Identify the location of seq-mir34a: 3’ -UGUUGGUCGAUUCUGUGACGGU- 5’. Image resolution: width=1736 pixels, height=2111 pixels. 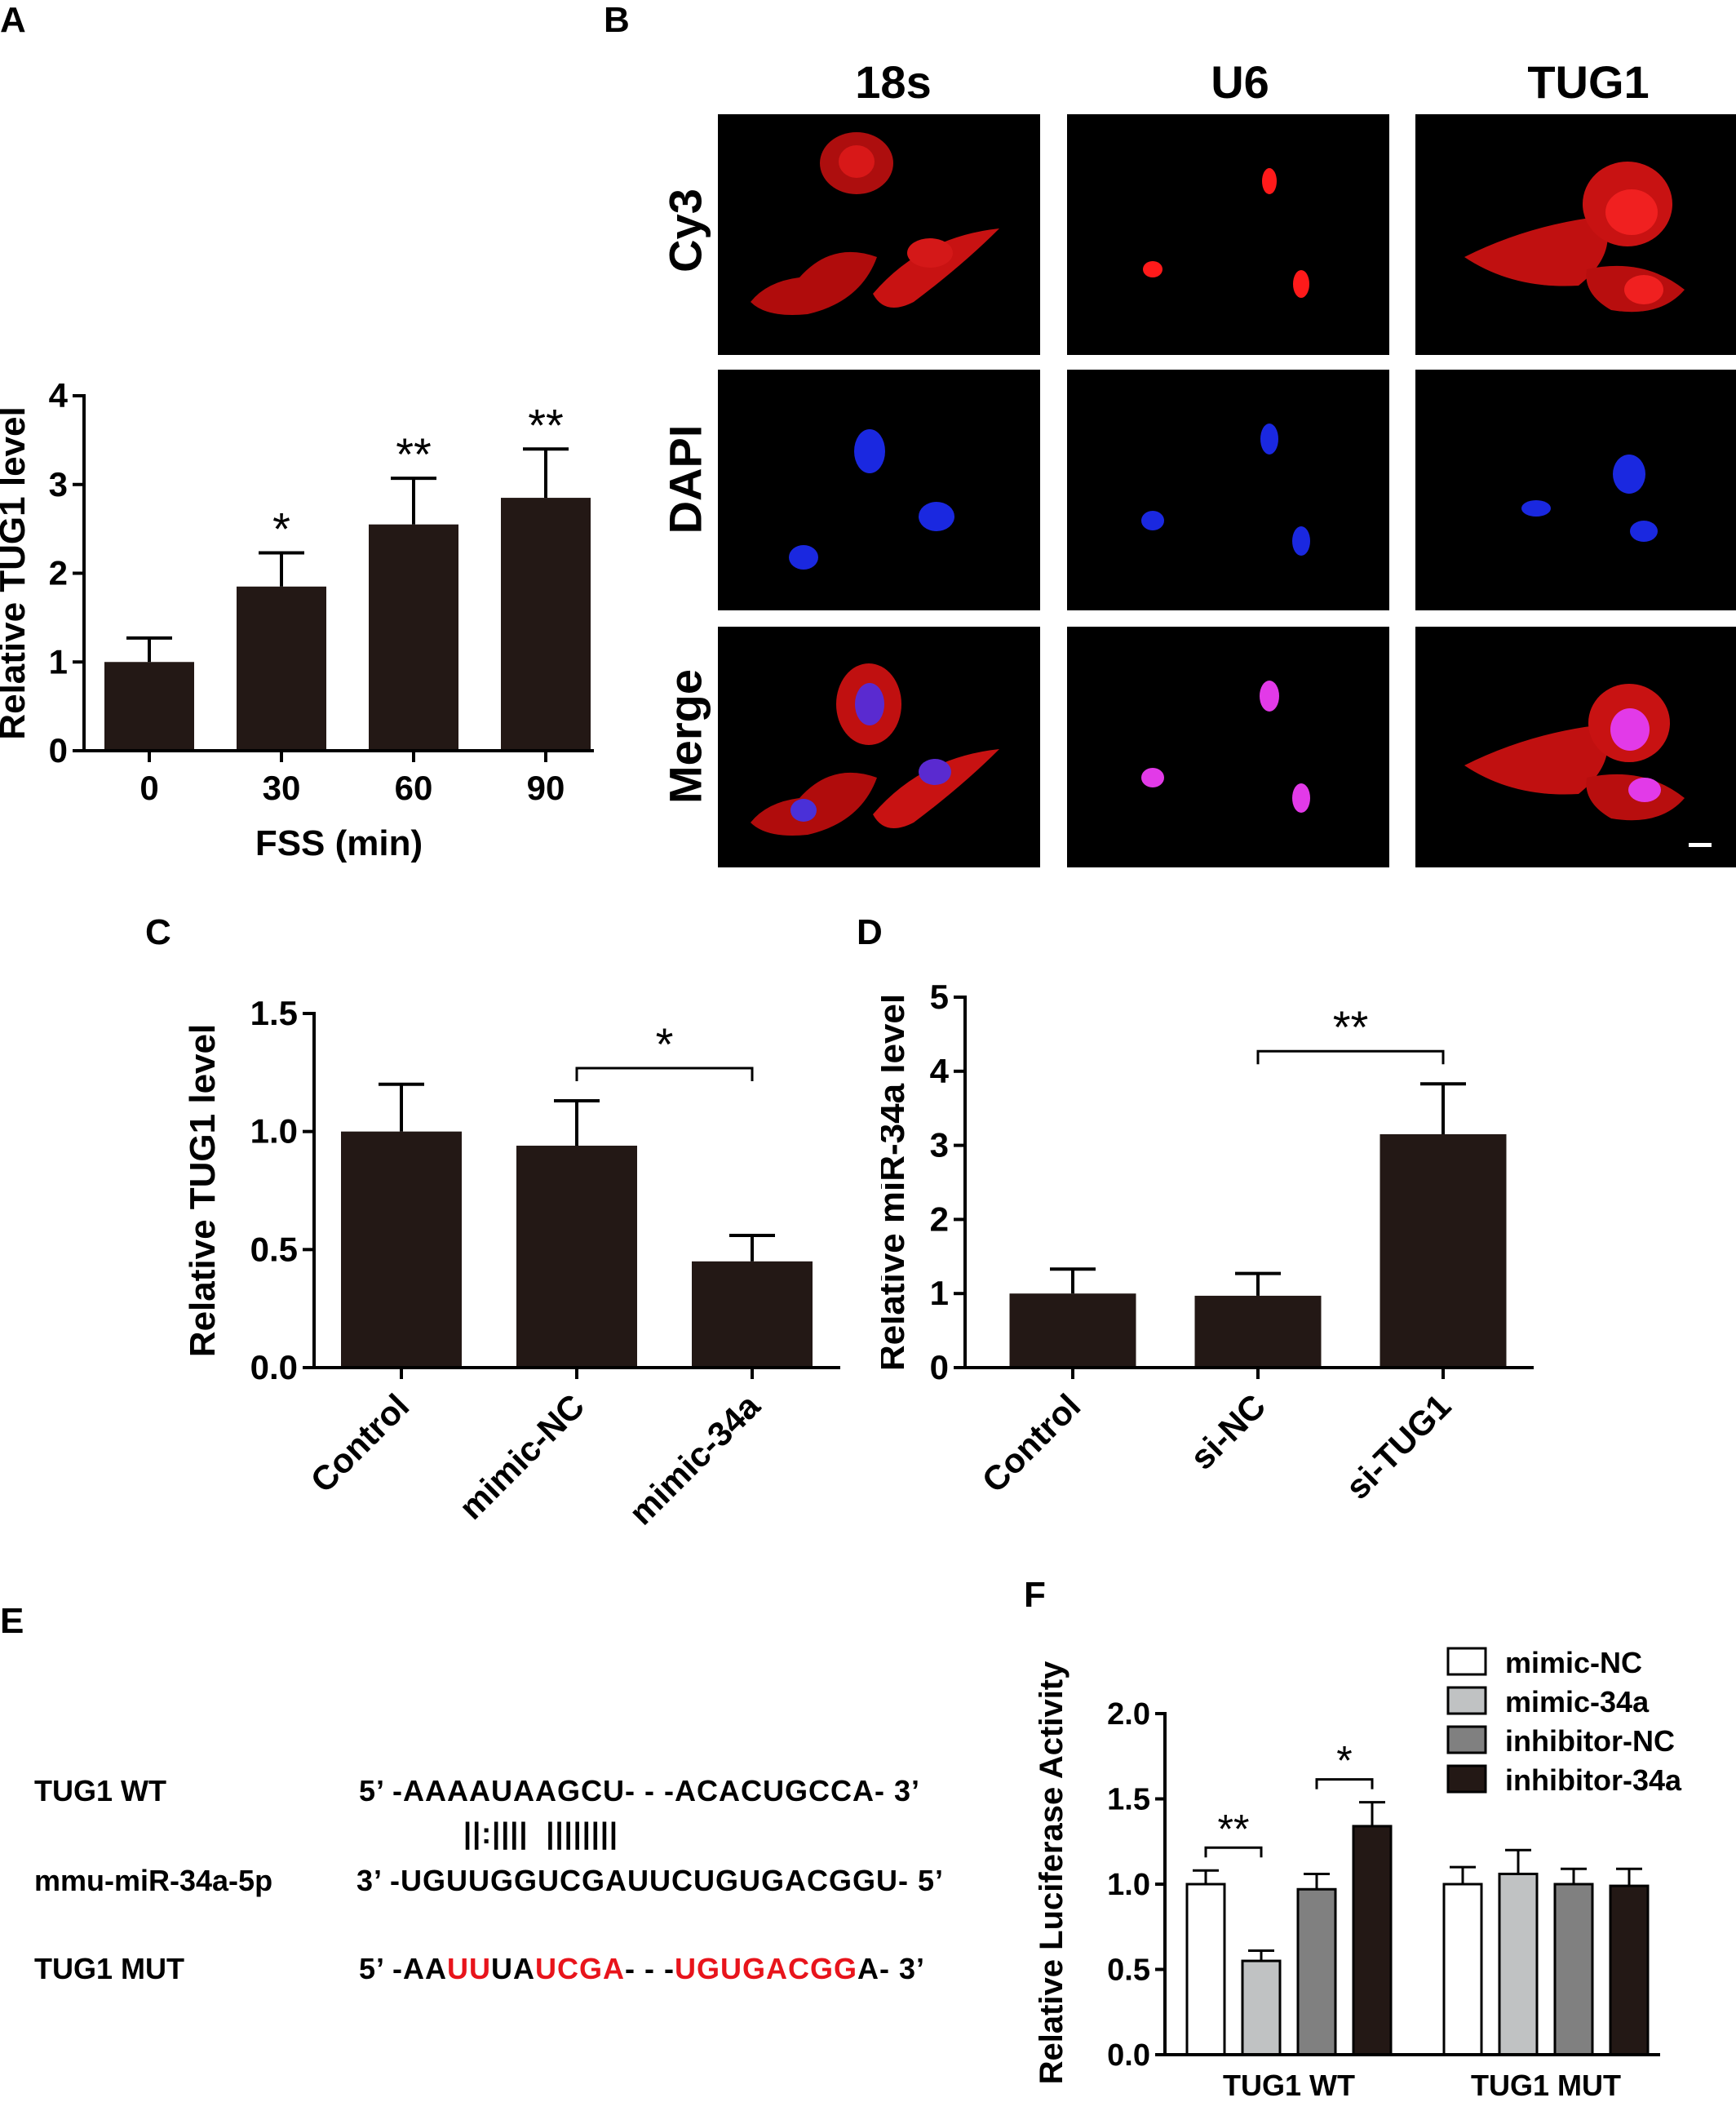
(650, 1881).